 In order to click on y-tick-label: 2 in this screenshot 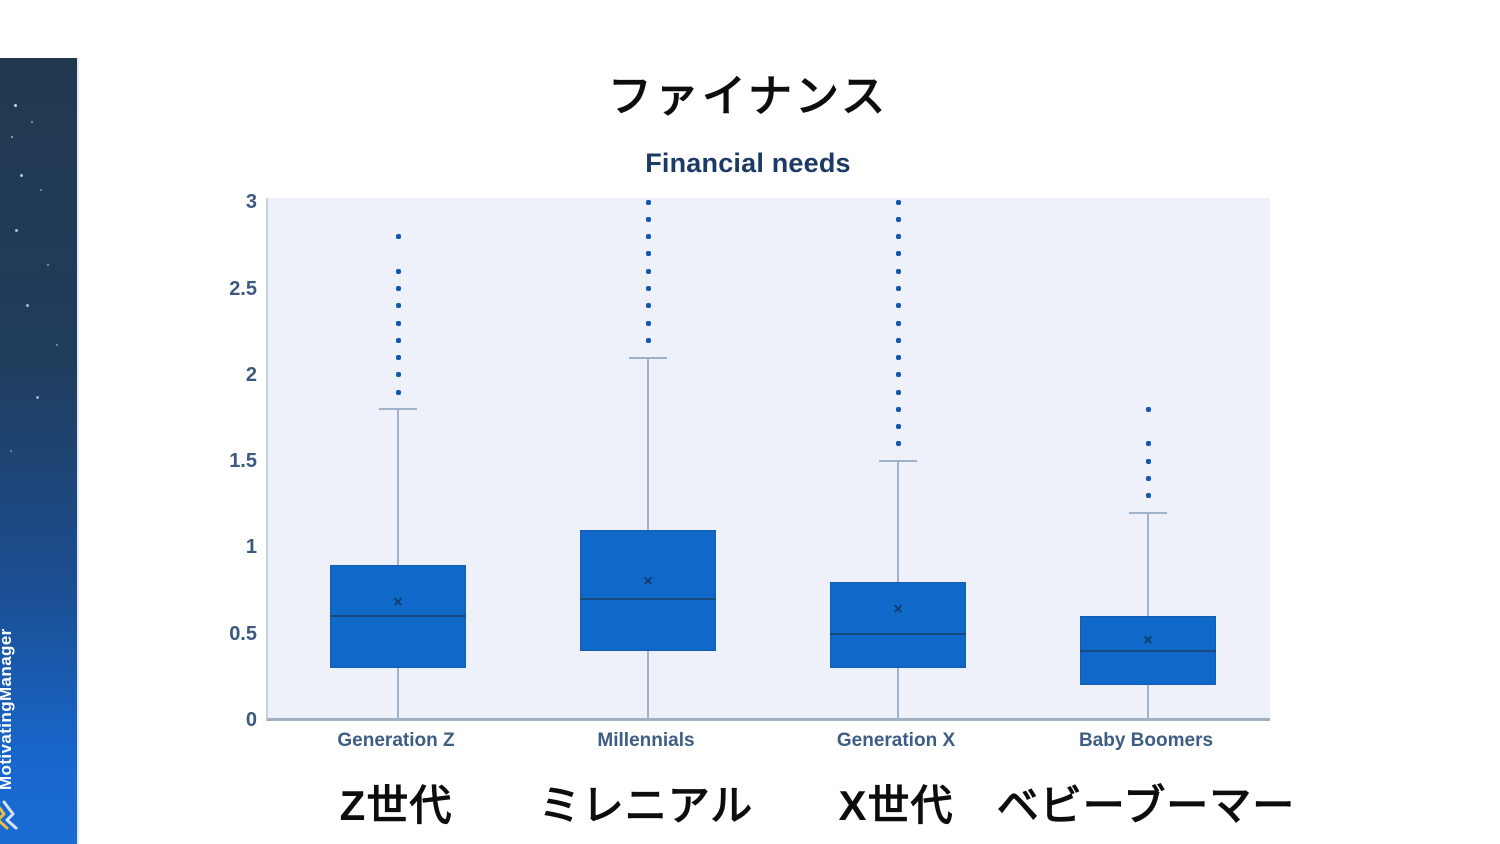, I will do `click(251, 374)`.